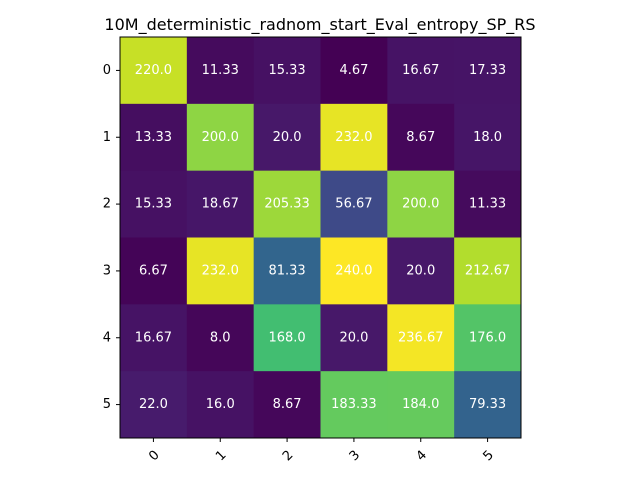 The height and width of the screenshot is (480, 640). I want to click on heatmap-cell-label: 18.67, so click(220, 204).